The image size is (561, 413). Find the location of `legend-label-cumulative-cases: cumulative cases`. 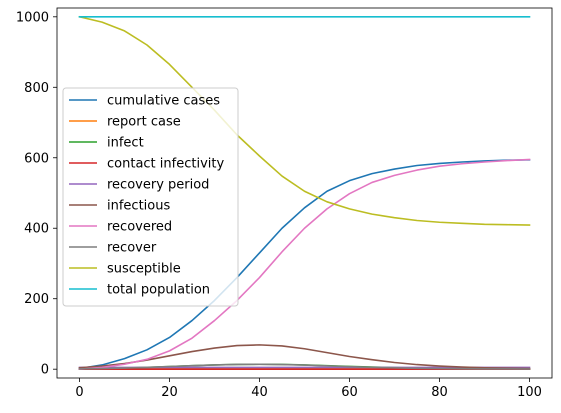

legend-label-cumulative-cases: cumulative cases is located at coordinates (163, 101).